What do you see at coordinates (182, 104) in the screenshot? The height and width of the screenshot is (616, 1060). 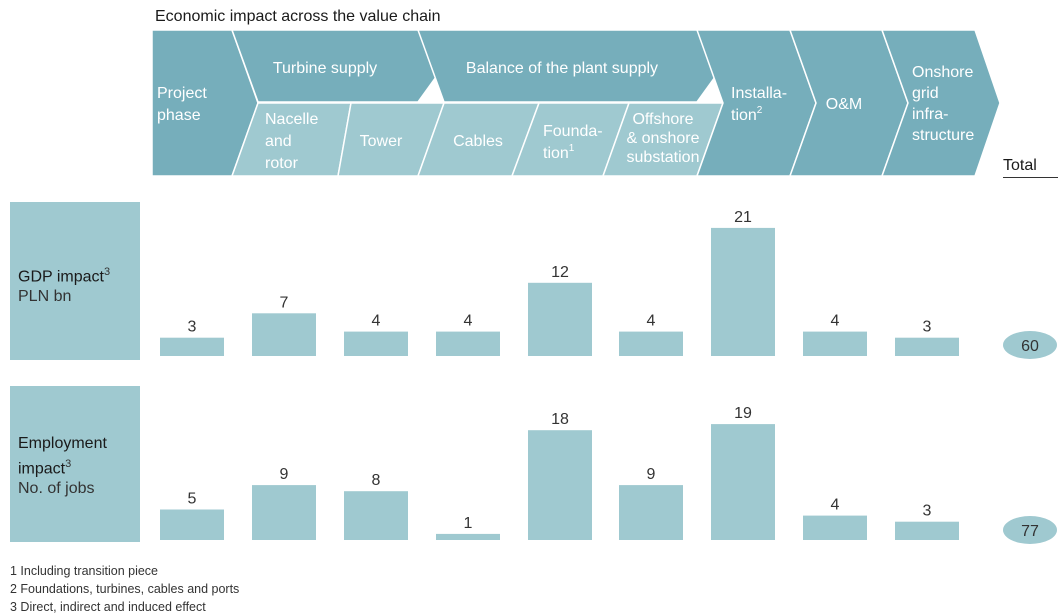 I see `project-phase-label: Project phase` at bounding box center [182, 104].